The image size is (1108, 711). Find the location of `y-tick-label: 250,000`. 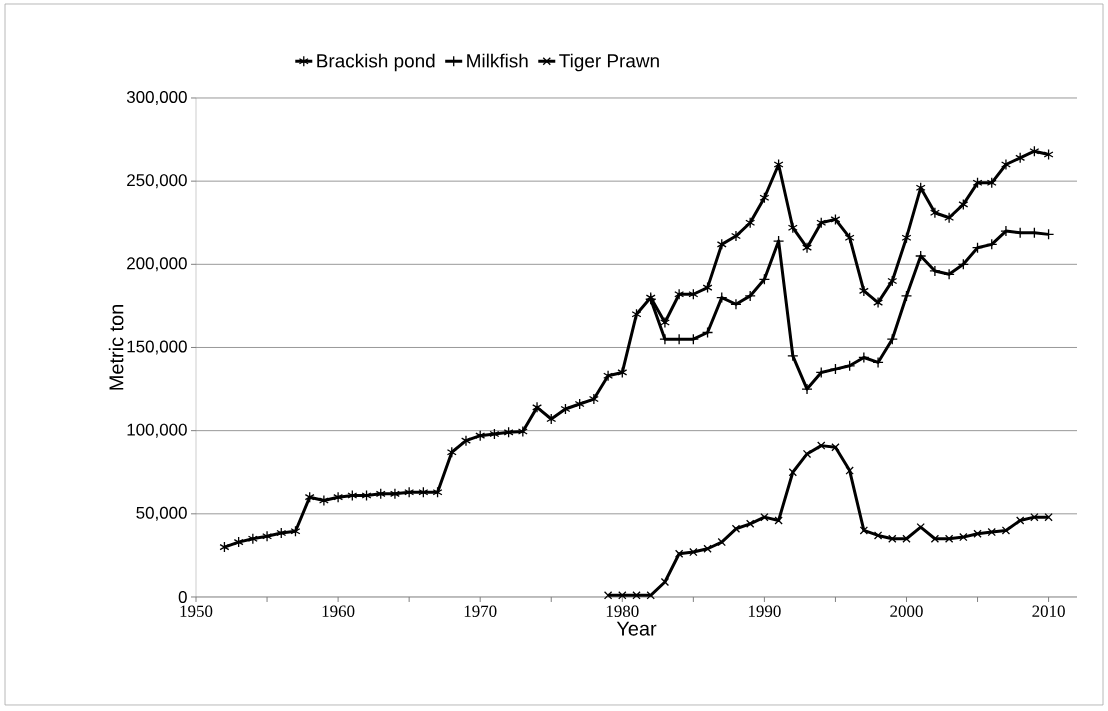

y-tick-label: 250,000 is located at coordinates (157, 181).